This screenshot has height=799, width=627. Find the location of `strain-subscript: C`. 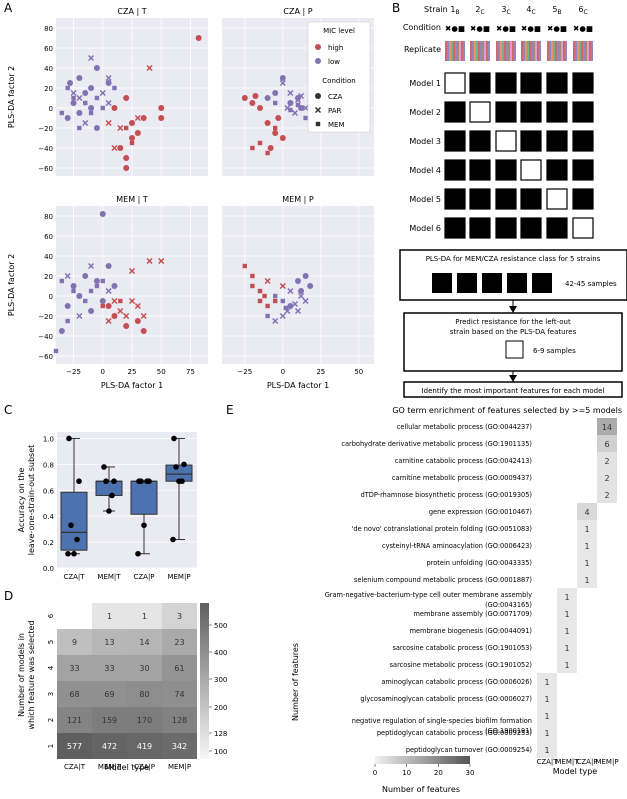

strain-subscript: C is located at coordinates (482, 12).